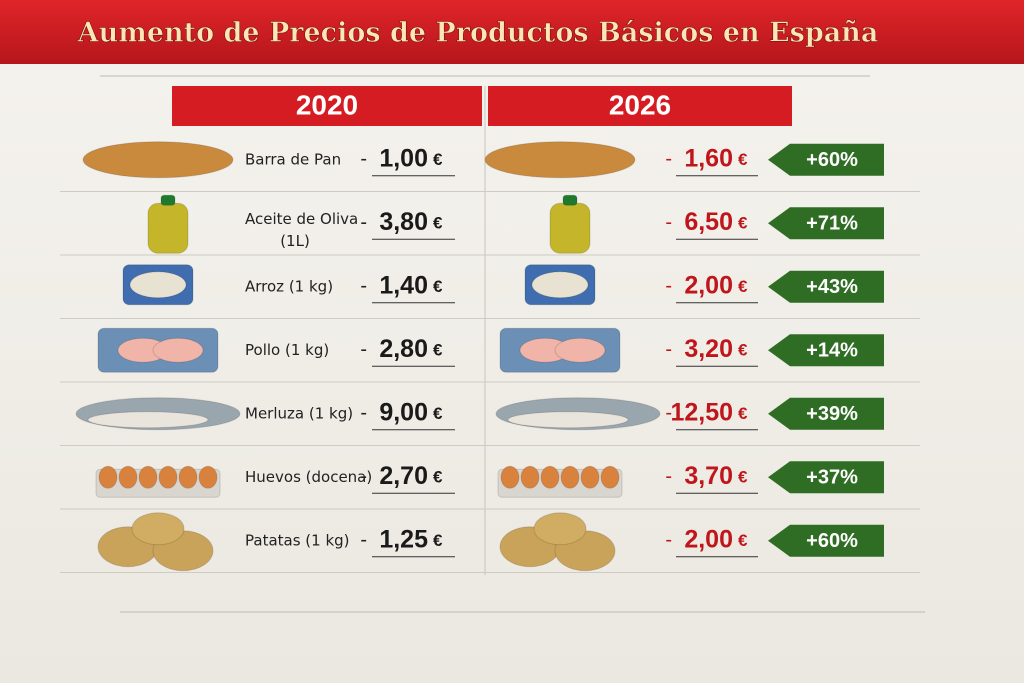  Describe the element at coordinates (289, 286) in the screenshot. I see `product-name: Arroz (1 kg)` at that location.